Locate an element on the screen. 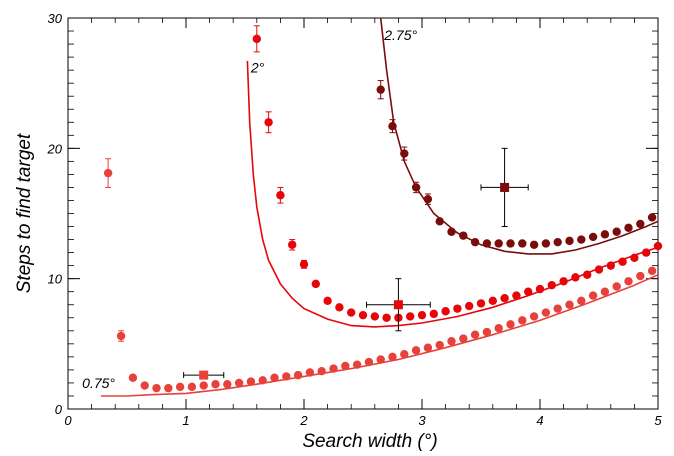  x-tick-label: 1 is located at coordinates (185, 420).